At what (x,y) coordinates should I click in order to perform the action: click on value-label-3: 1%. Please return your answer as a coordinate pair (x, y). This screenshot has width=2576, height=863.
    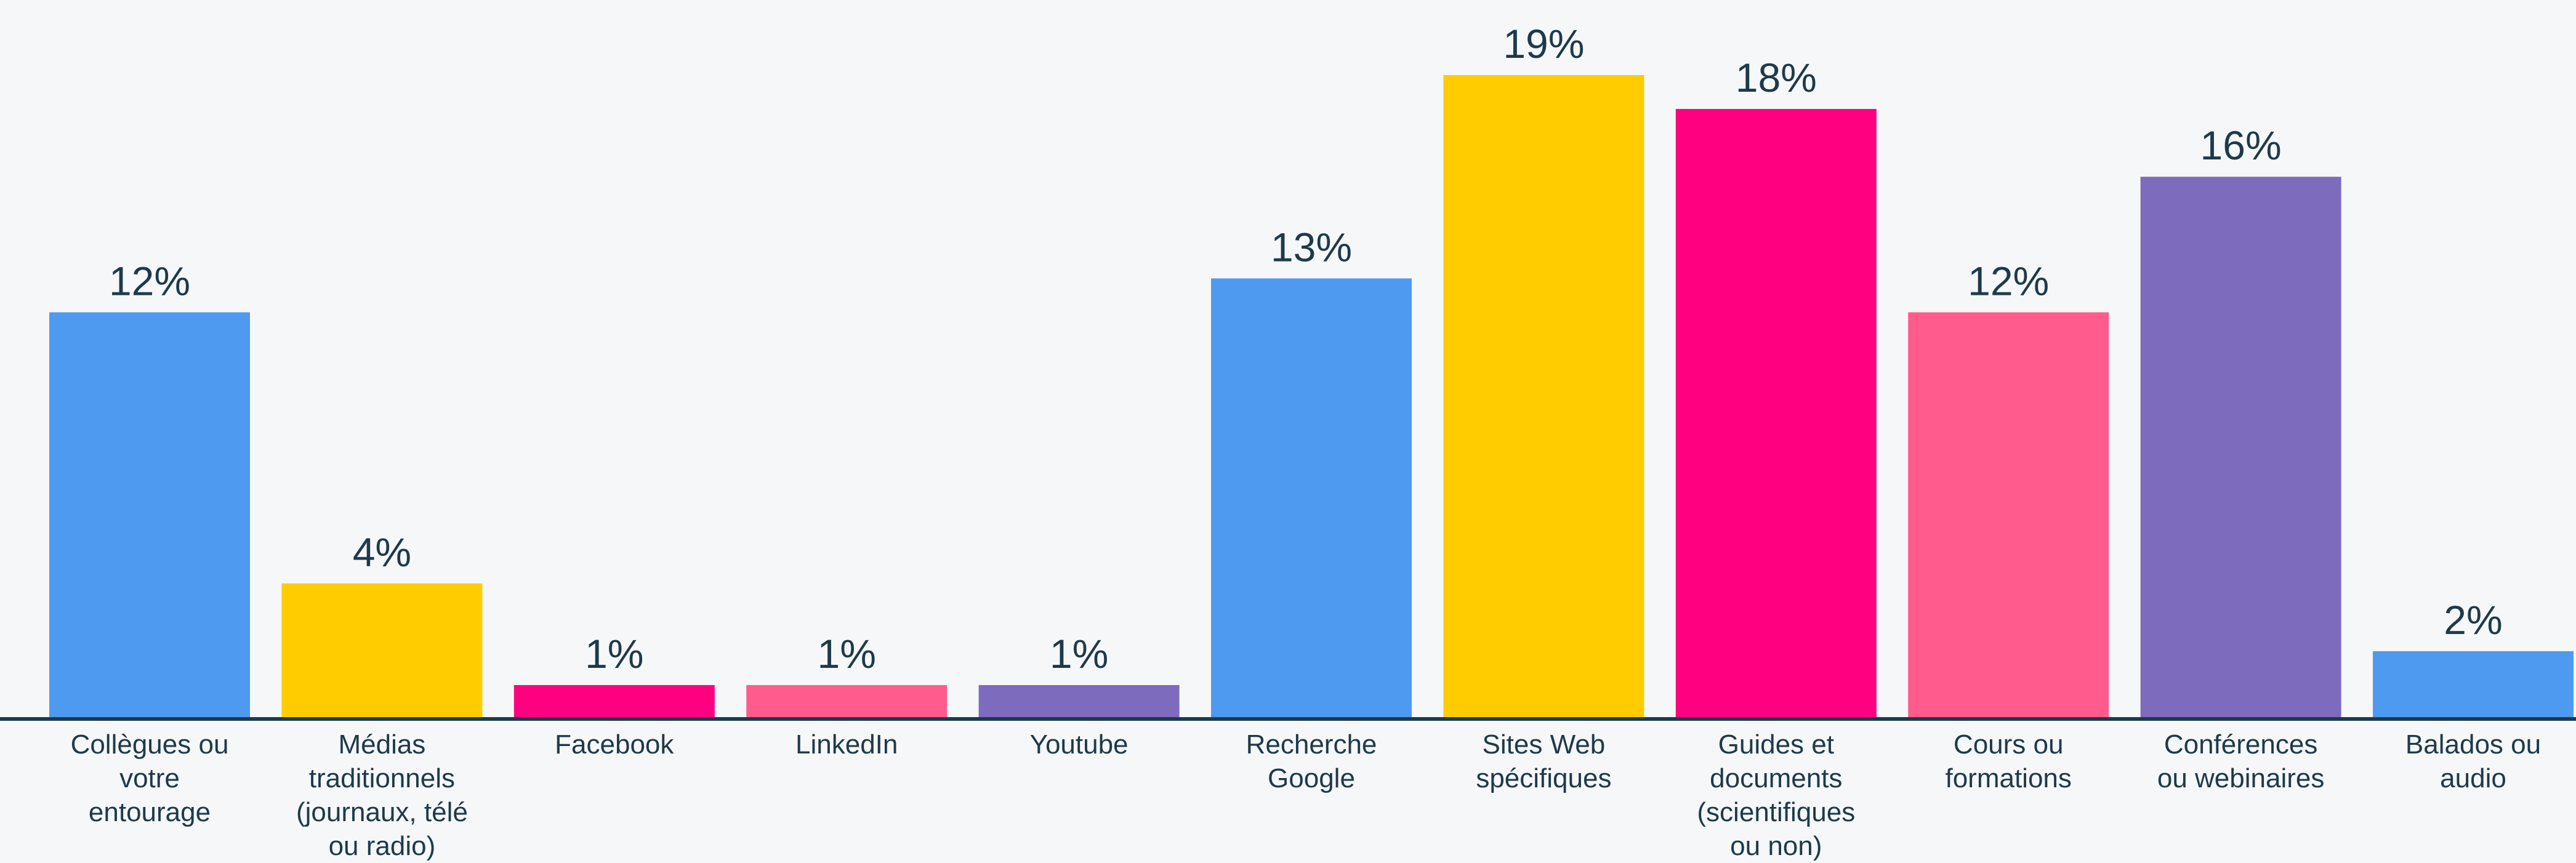
    Looking at the image, I should click on (847, 653).